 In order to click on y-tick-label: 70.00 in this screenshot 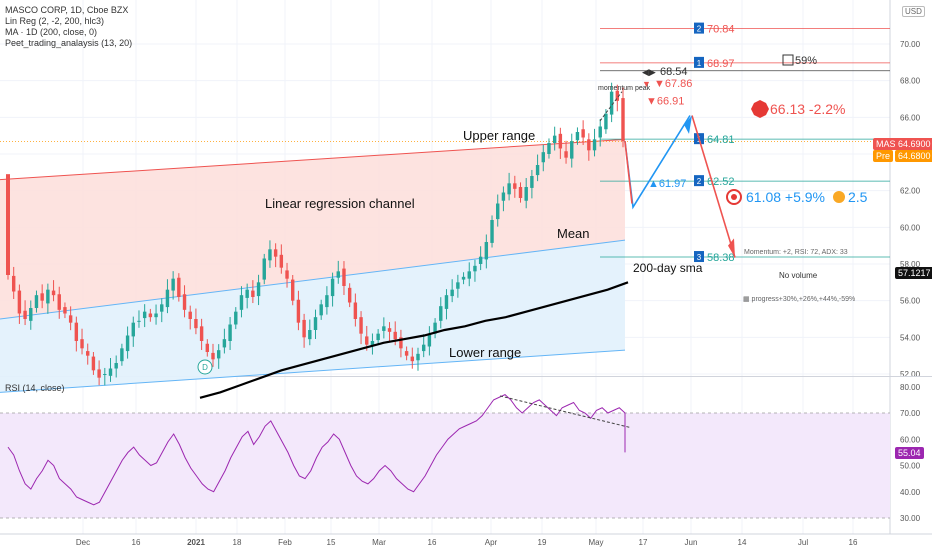, I will do `click(910, 44)`.